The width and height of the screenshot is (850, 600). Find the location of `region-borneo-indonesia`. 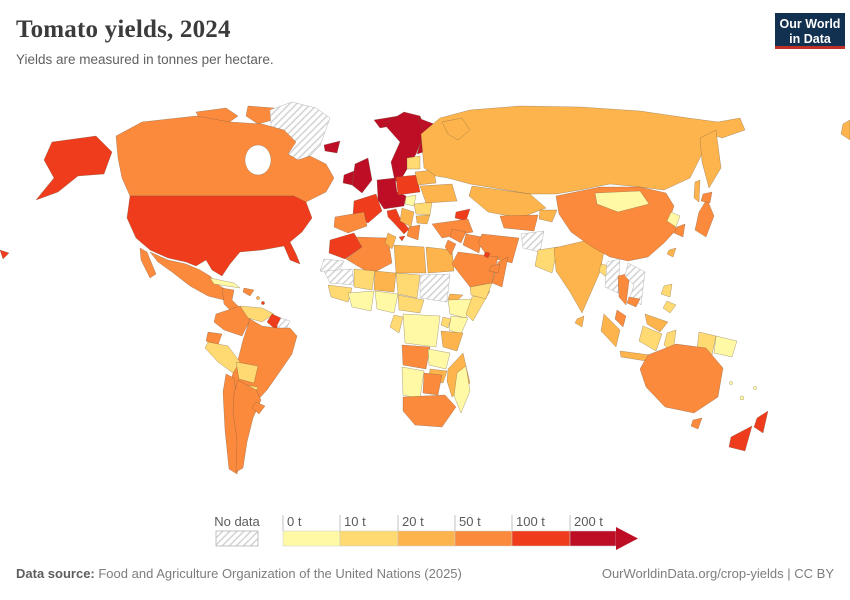

region-borneo-indonesia is located at coordinates (650, 338).